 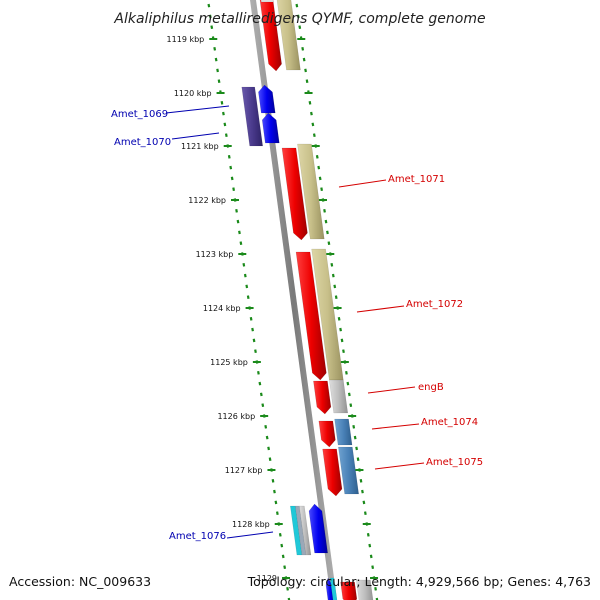 I want to click on gene-label-amet-1069: Amet_1069, so click(x=139, y=114).